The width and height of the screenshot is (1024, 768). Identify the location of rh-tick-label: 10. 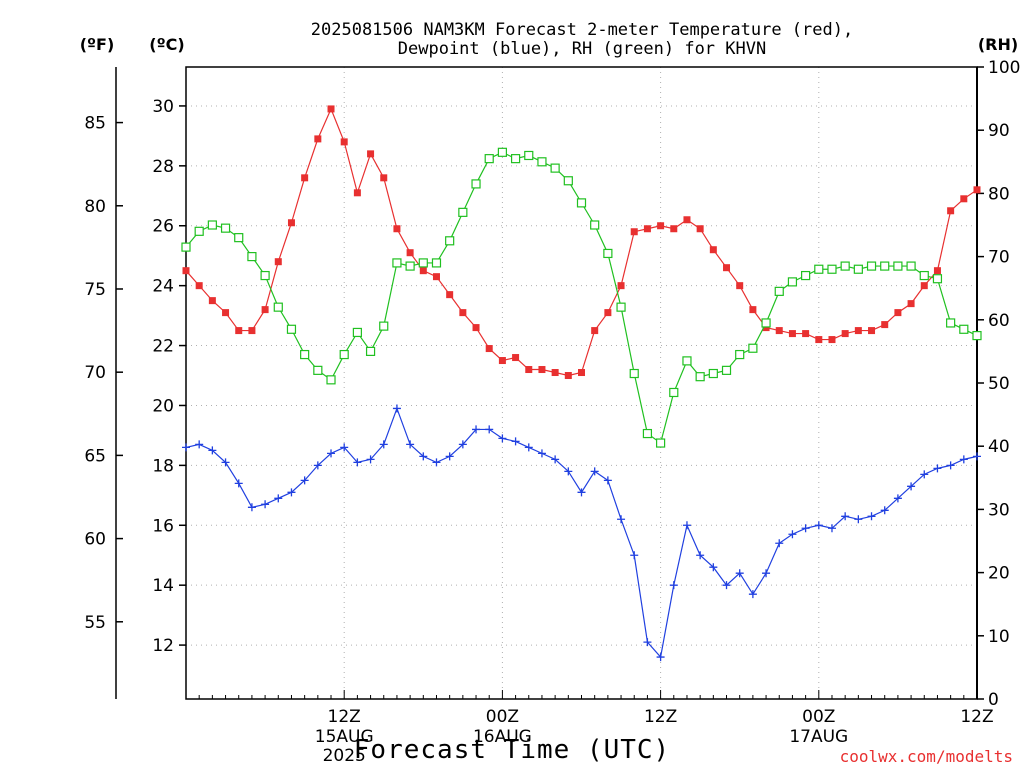
(999, 637).